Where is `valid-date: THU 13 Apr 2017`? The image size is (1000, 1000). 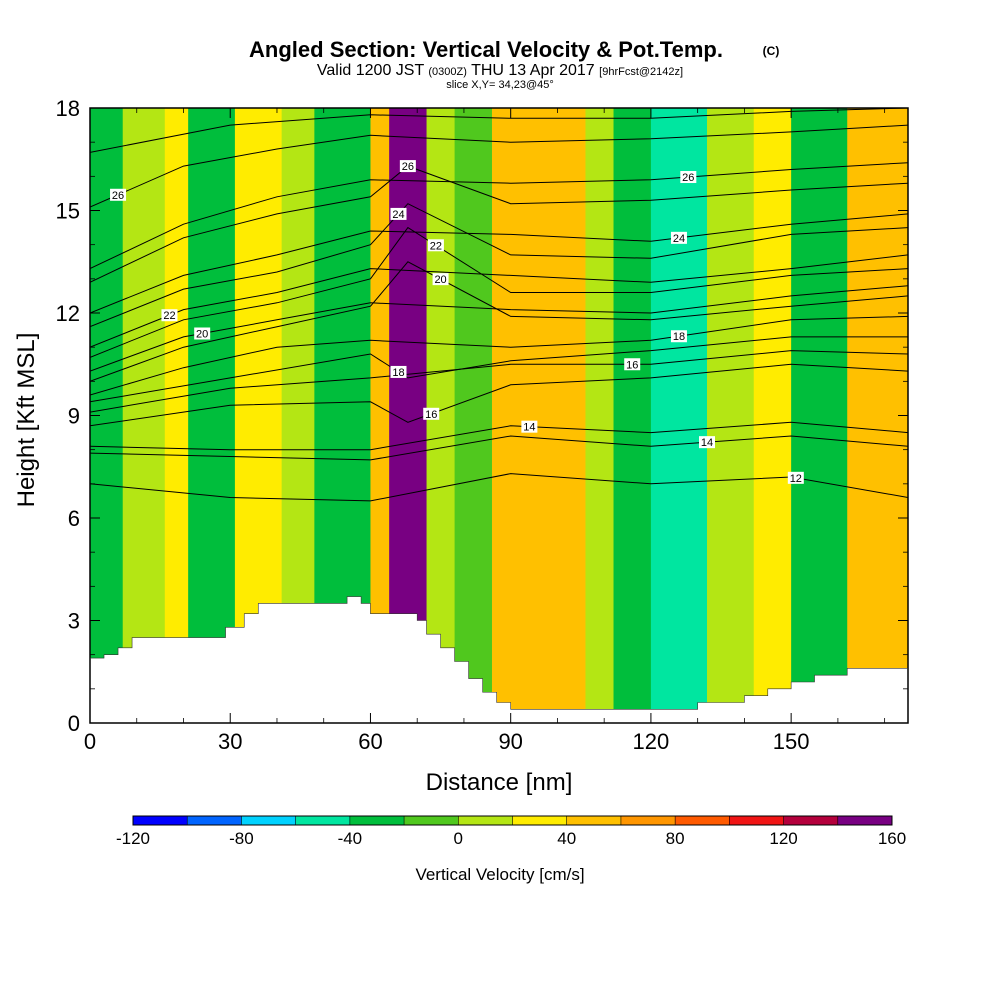 valid-date: THU 13 Apr 2017 is located at coordinates (533, 70).